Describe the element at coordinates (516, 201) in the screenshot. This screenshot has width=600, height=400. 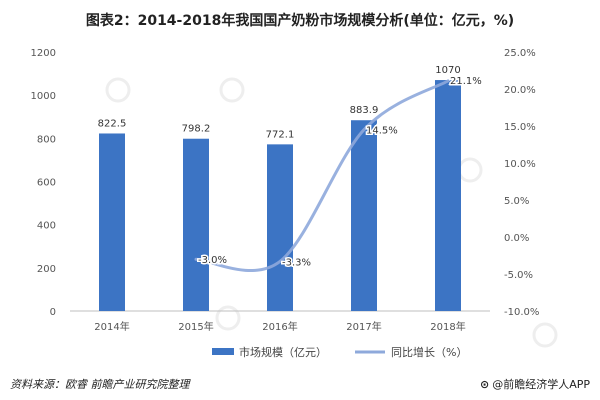
I see `y-right-tick-label: 5.0%` at that location.